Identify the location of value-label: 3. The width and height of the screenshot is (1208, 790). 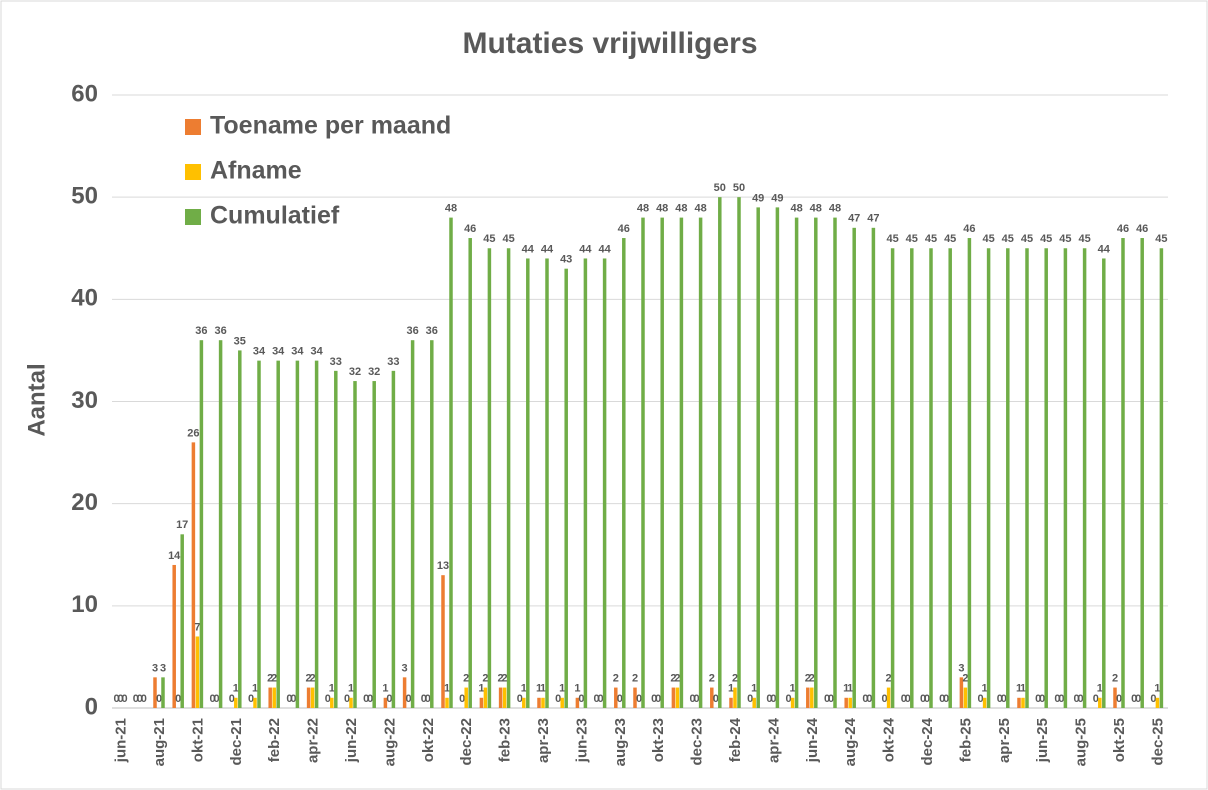
(961, 668).